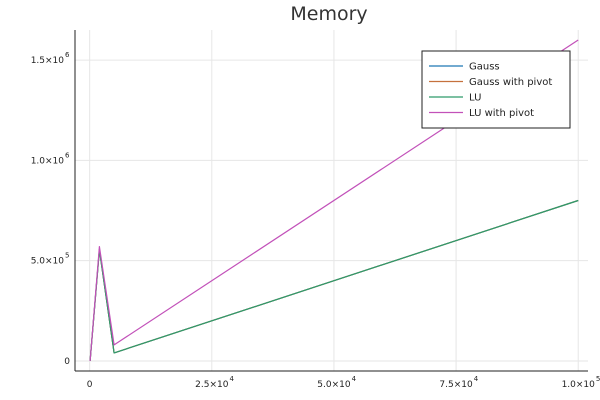  What do you see at coordinates (476, 379) in the screenshot?
I see `x-tick-exponent-3: 4` at bounding box center [476, 379].